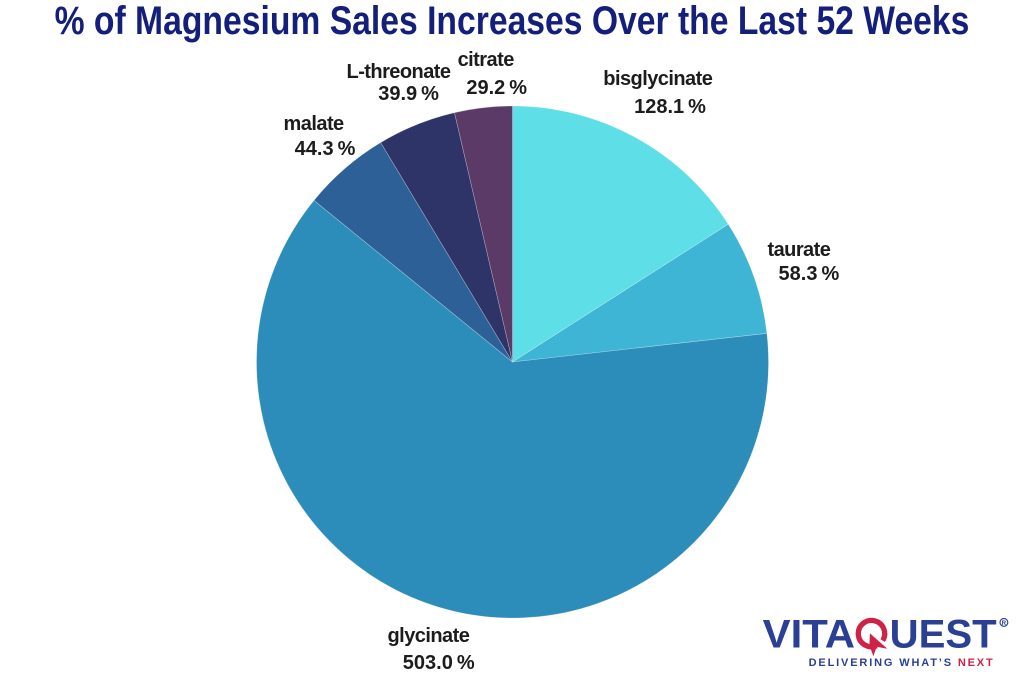 The width and height of the screenshot is (1024, 683). I want to click on svg-text: R, so click(1004, 623).